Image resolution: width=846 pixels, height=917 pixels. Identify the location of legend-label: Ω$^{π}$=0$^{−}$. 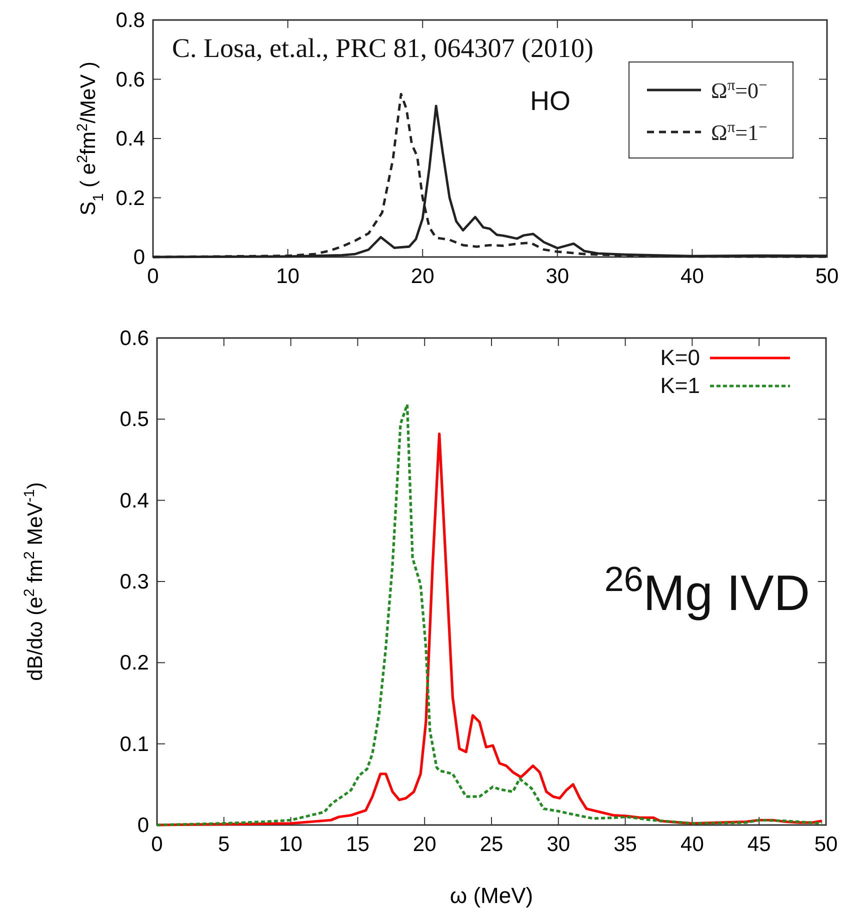
(739, 89).